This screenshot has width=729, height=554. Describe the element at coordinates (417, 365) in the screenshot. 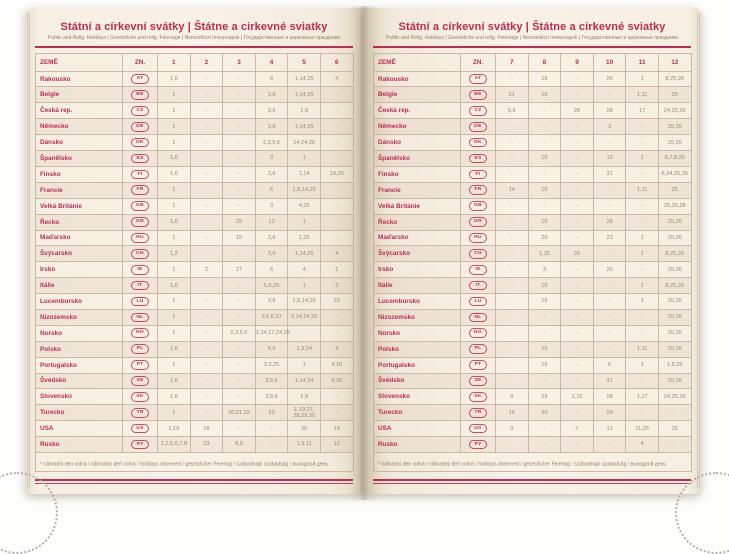

I see `country-cell: Portugalsko` at that location.